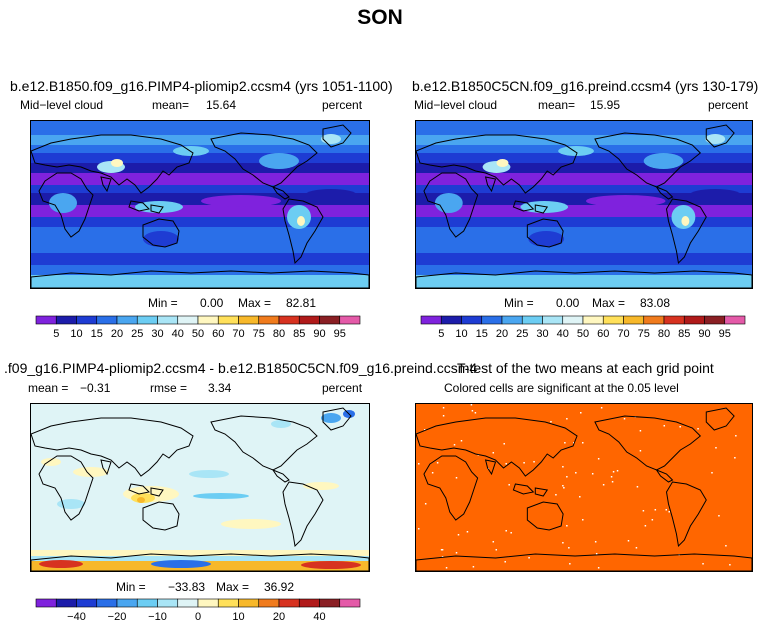 The height and width of the screenshot is (626, 760). What do you see at coordinates (200, 204) in the screenshot?
I see `cloud-bands` at bounding box center [200, 204].